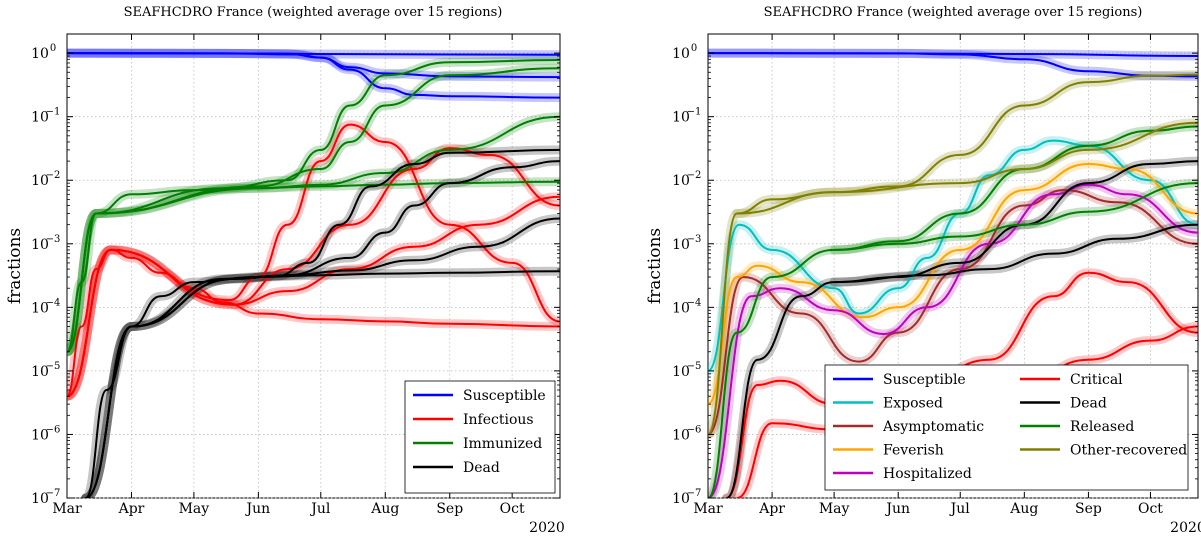  Describe the element at coordinates (927, 474) in the screenshot. I see `legend-label: Hospitalized` at that location.